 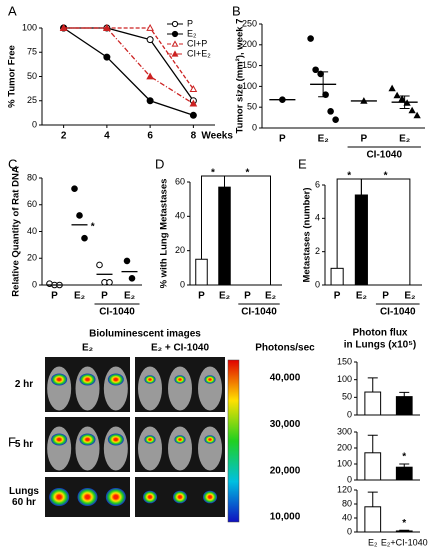 What do you see at coordinates (197, 43) in the screenshot?
I see `legend-label: CI+P` at bounding box center [197, 43].